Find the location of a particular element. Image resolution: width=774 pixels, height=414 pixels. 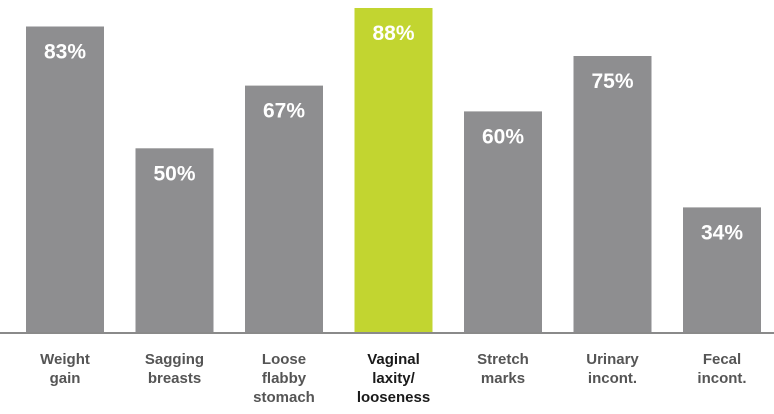

bar-value-label-3: 88% is located at coordinates (393, 33).